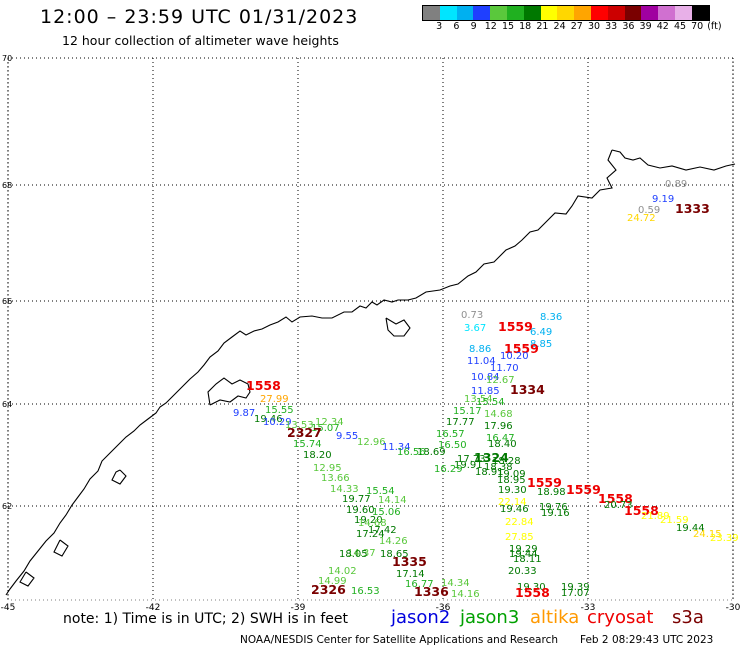 This screenshot has width=740, height=650. I want to click on colorbar-label: 45, so click(680, 26).